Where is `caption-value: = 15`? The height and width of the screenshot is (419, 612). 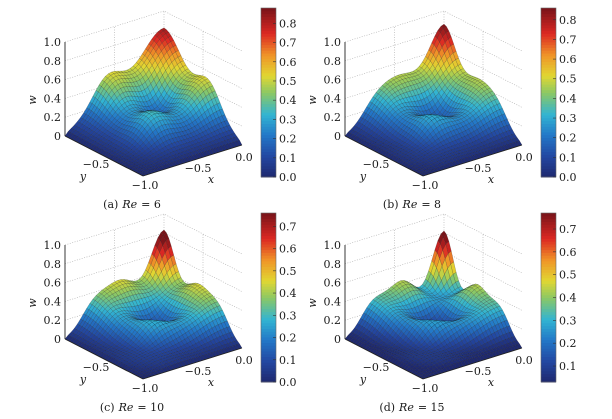 caption-value: = 15 is located at coordinates (431, 407).